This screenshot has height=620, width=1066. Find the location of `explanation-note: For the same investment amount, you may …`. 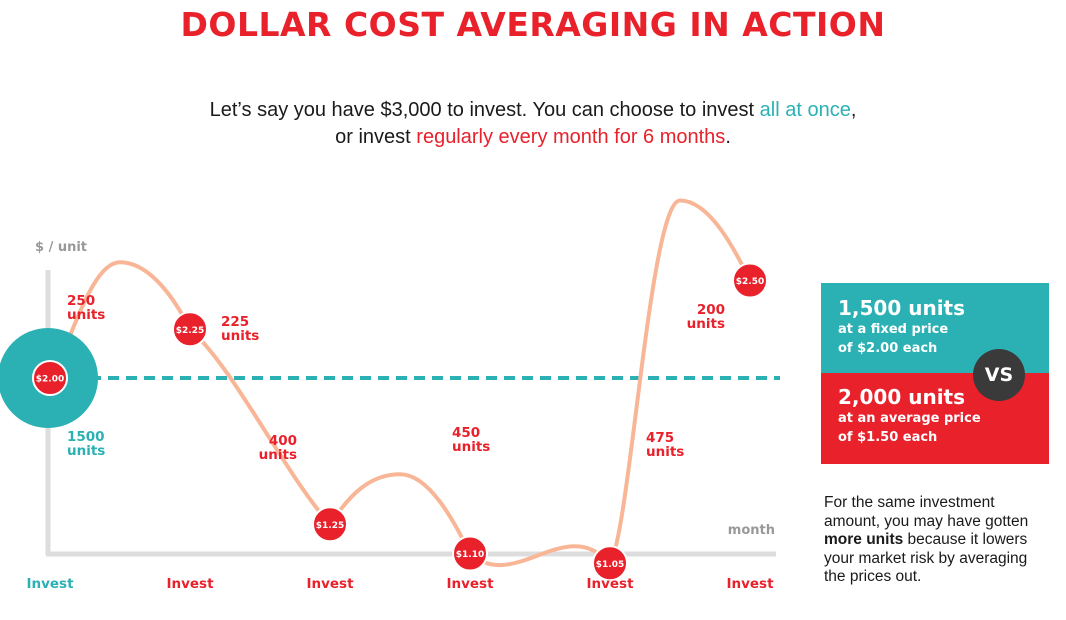

explanation-note: For the same investment amount, you may … is located at coordinates (936, 540).